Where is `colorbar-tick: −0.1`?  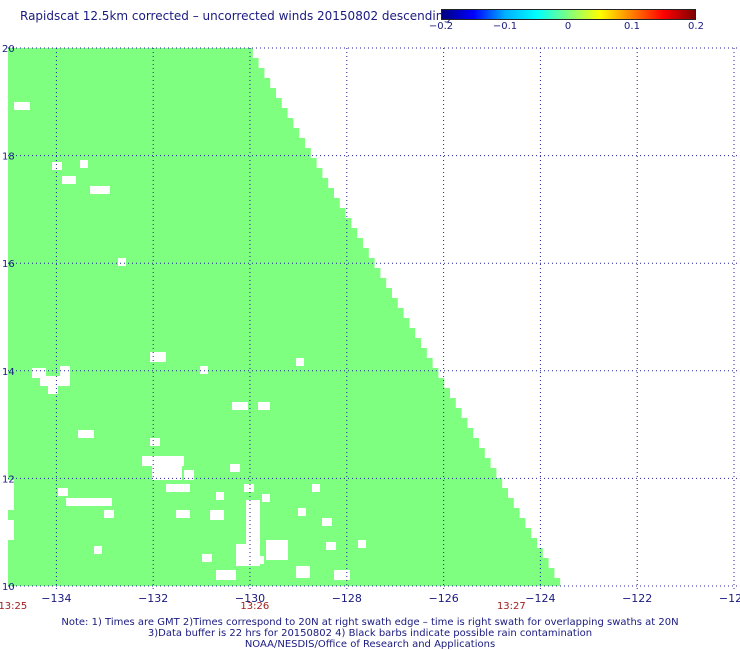 colorbar-tick: −0.1 is located at coordinates (505, 26).